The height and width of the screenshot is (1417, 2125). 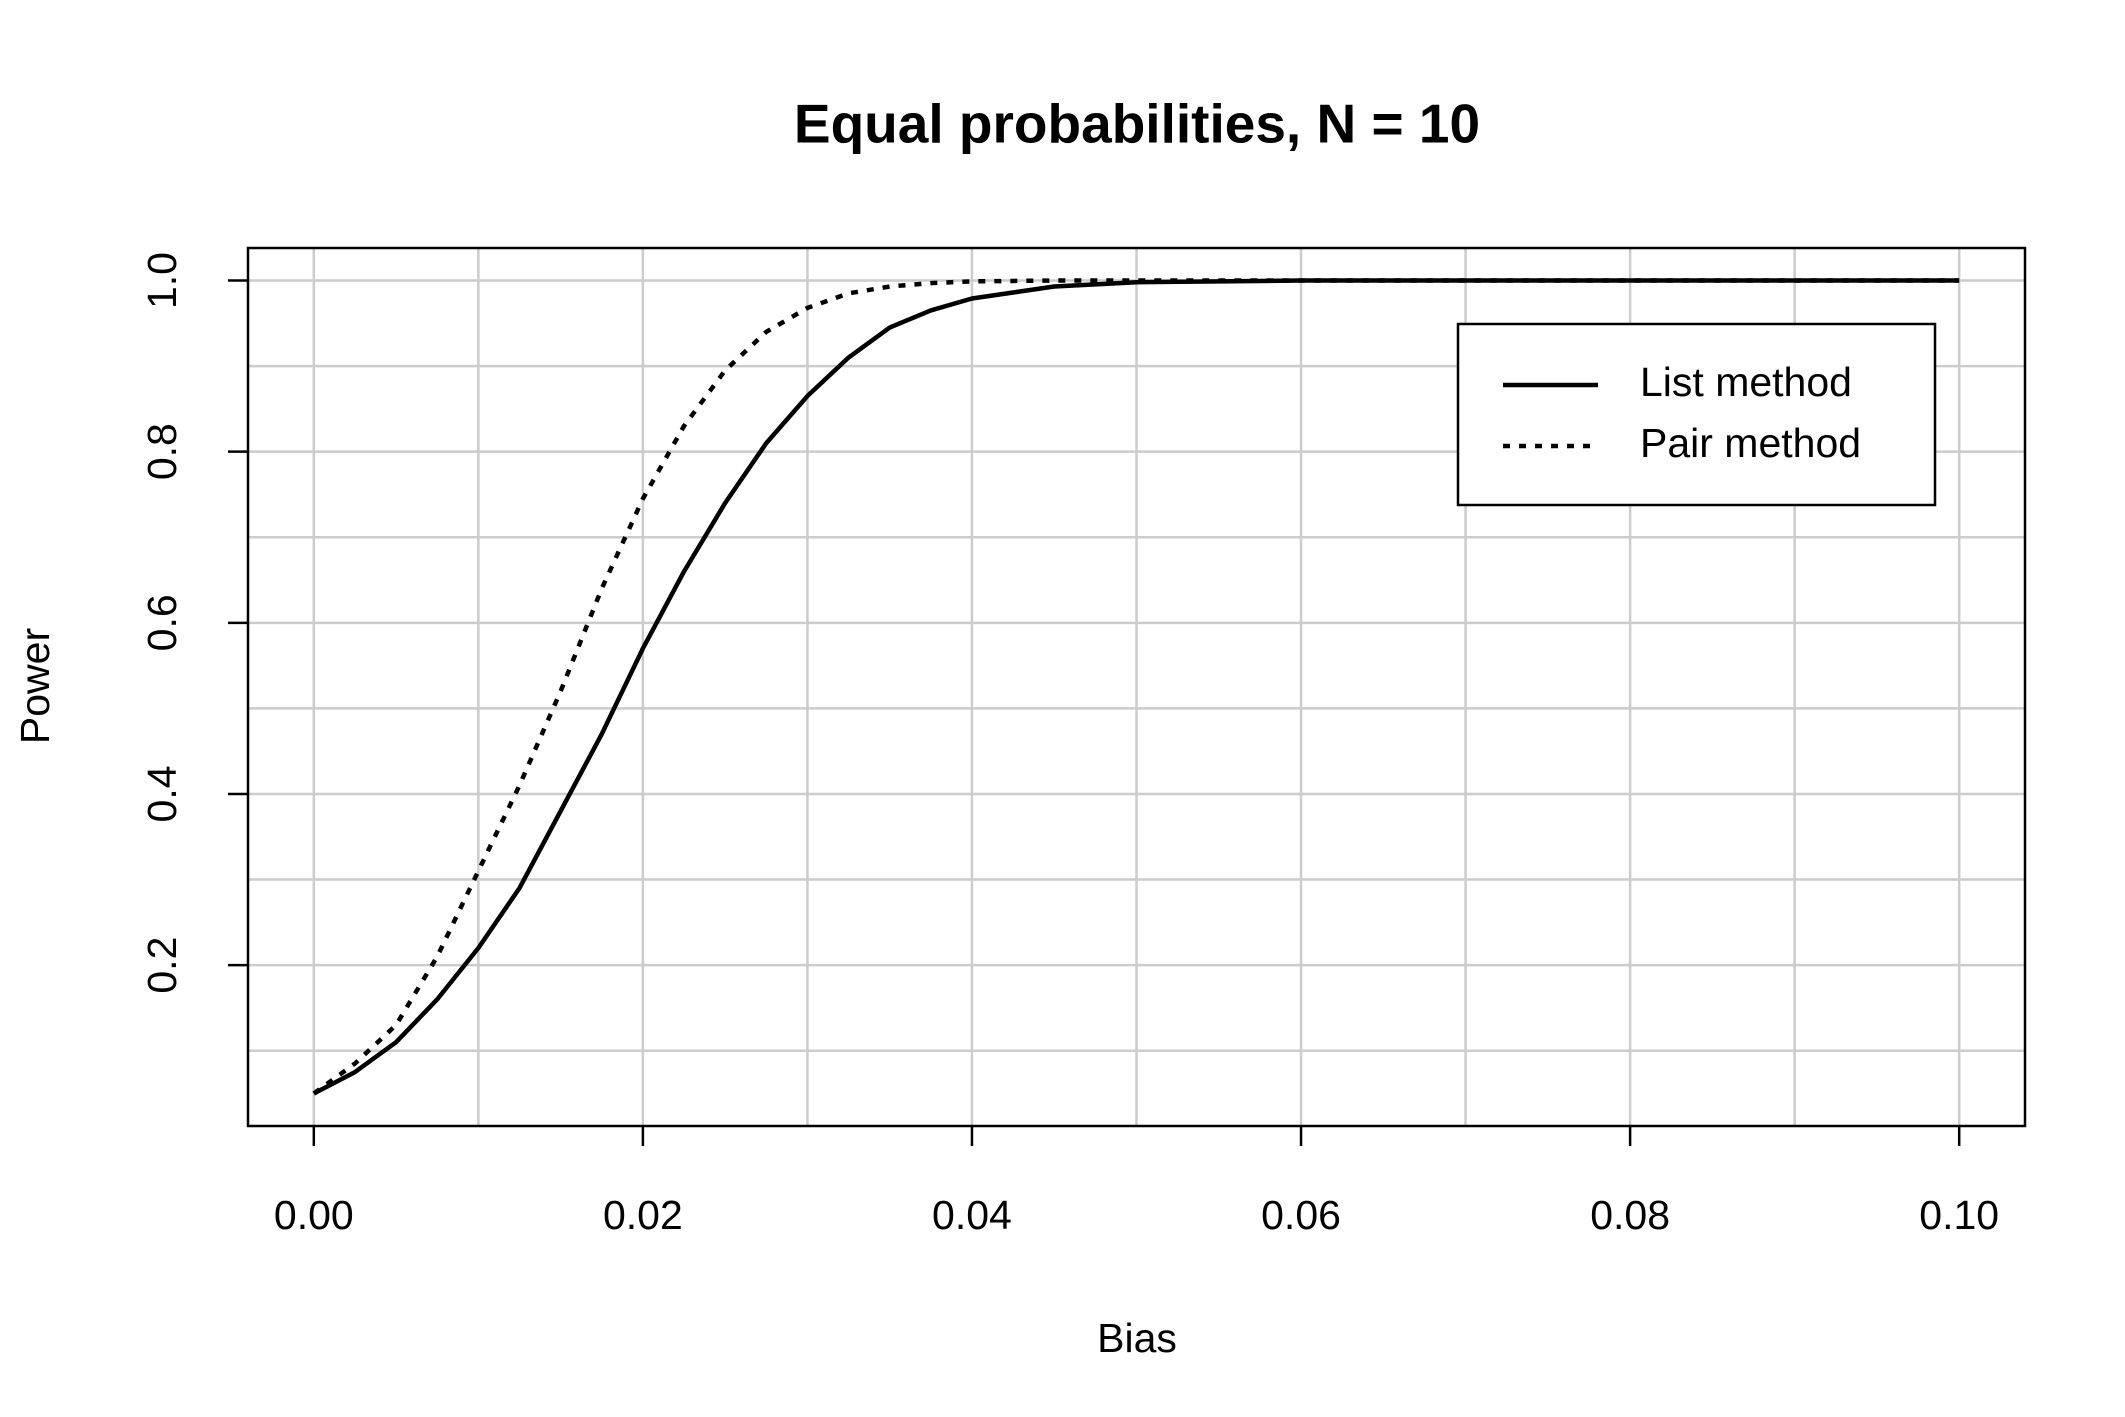 I want to click on y-axis-label: Power, so click(x=35, y=686).